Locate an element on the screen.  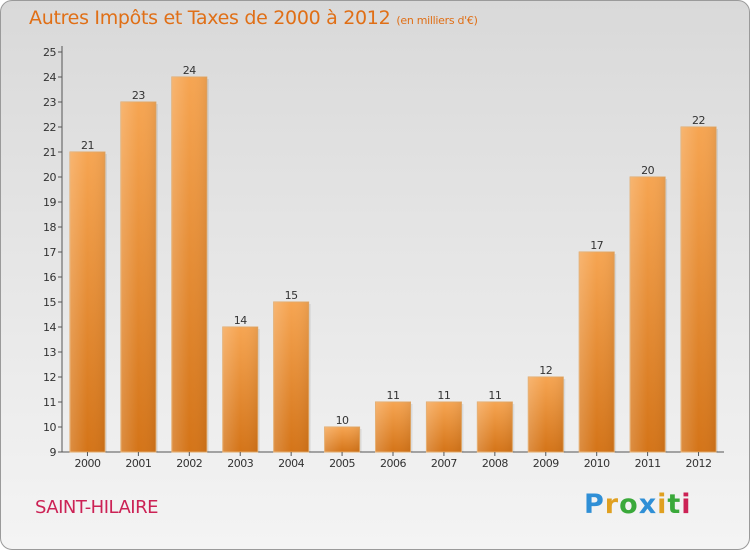
y-tick-label: 9 is located at coordinates (53, 452).